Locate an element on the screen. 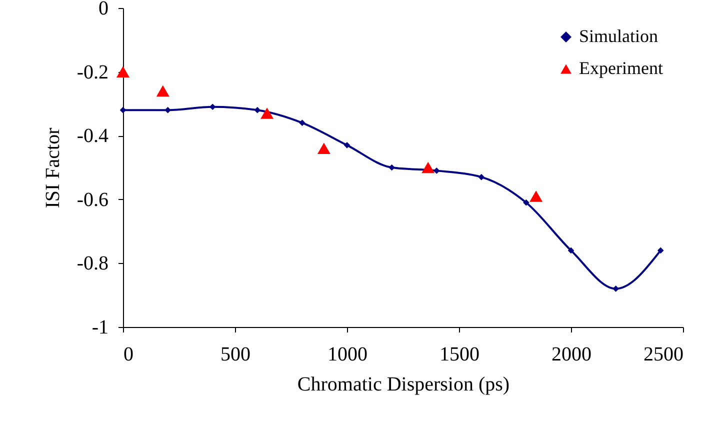  y-tick-label: -0.4 is located at coordinates (92, 136).